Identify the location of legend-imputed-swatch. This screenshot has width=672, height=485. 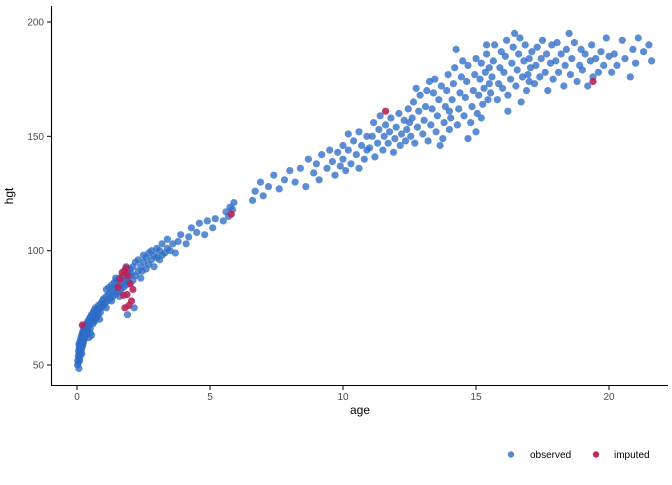
(596, 454).